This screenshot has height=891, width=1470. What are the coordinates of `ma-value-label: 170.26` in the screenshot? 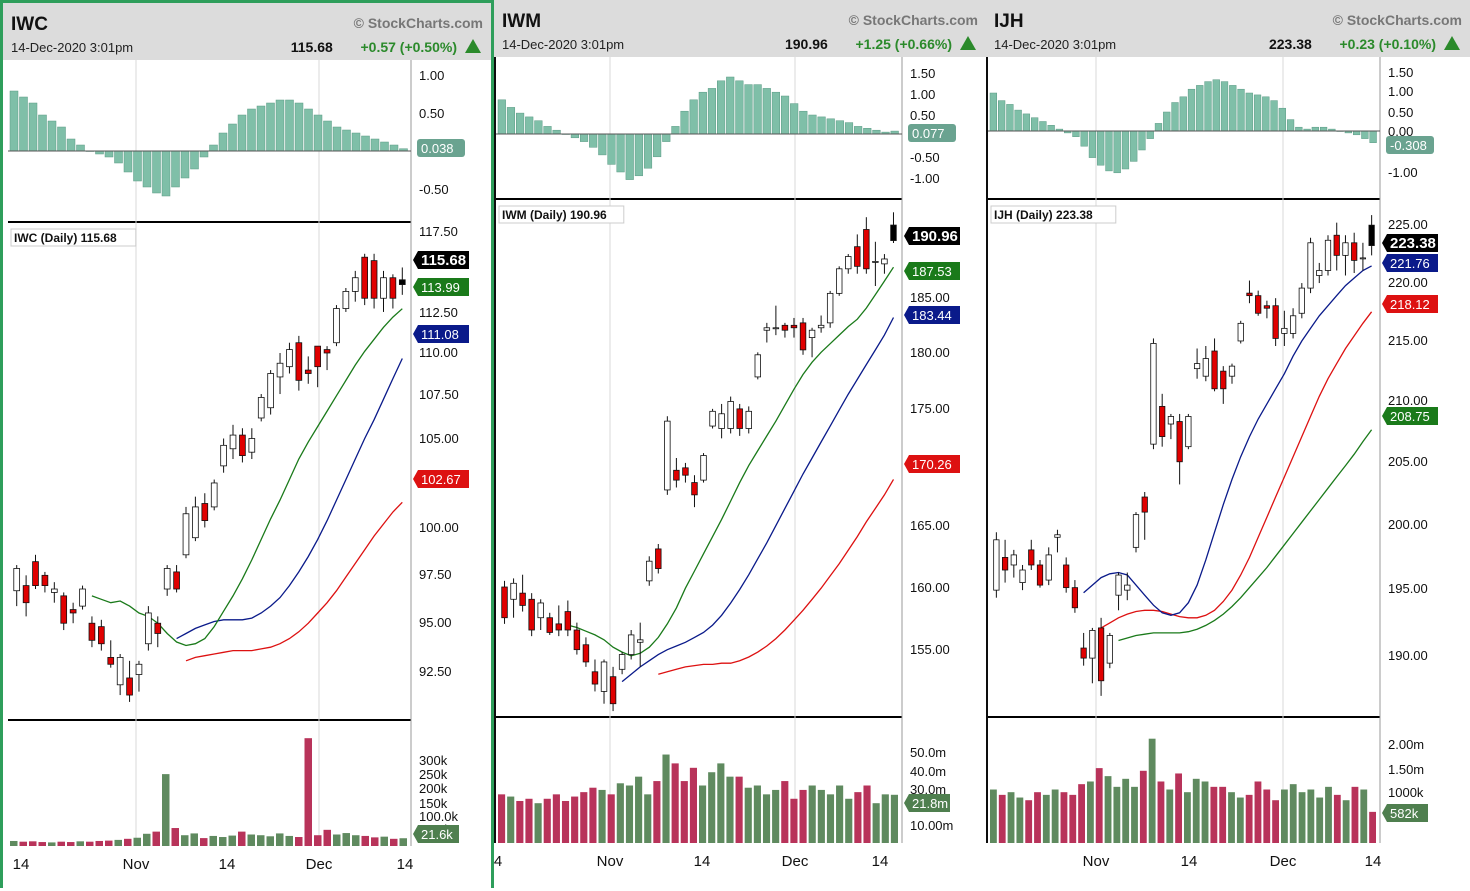 It's located at (932, 464).